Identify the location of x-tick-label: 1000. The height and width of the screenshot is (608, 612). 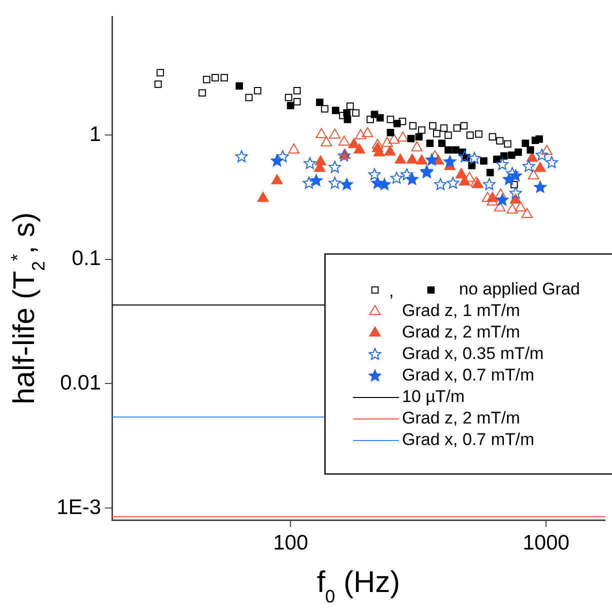
(546, 542).